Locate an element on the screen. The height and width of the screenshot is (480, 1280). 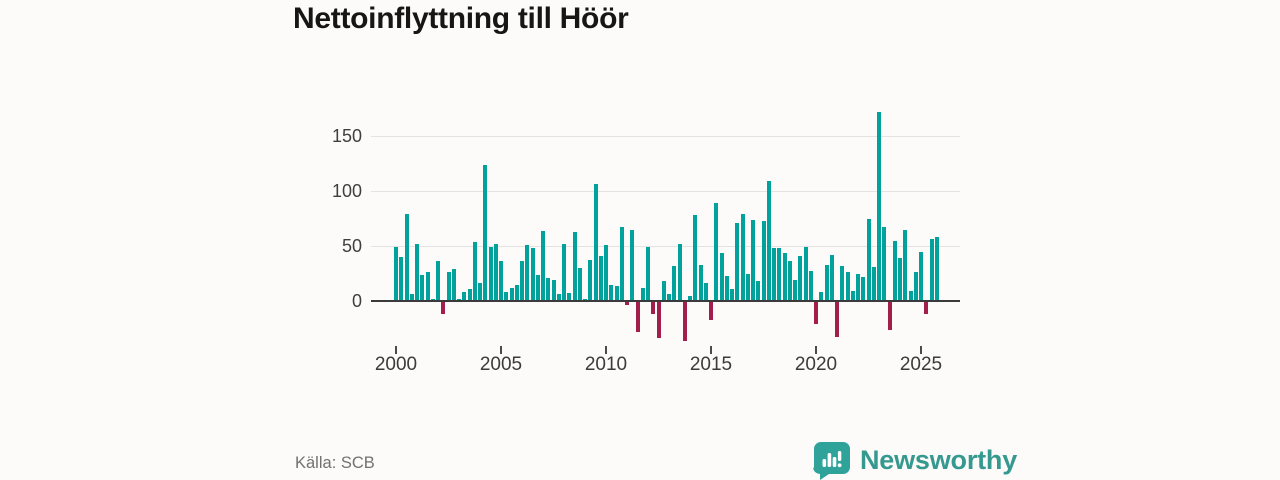
newsworthy-brand: Newsworthy is located at coordinates (914, 460).